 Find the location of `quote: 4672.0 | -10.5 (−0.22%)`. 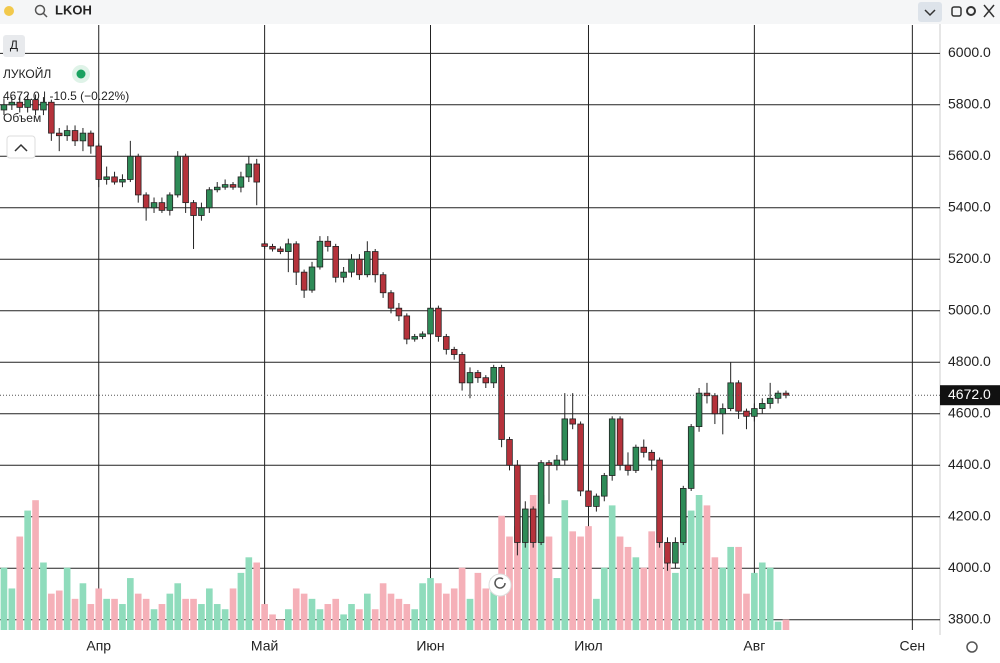

quote: 4672.0 | -10.5 (−0.22%) is located at coordinates (66, 96).